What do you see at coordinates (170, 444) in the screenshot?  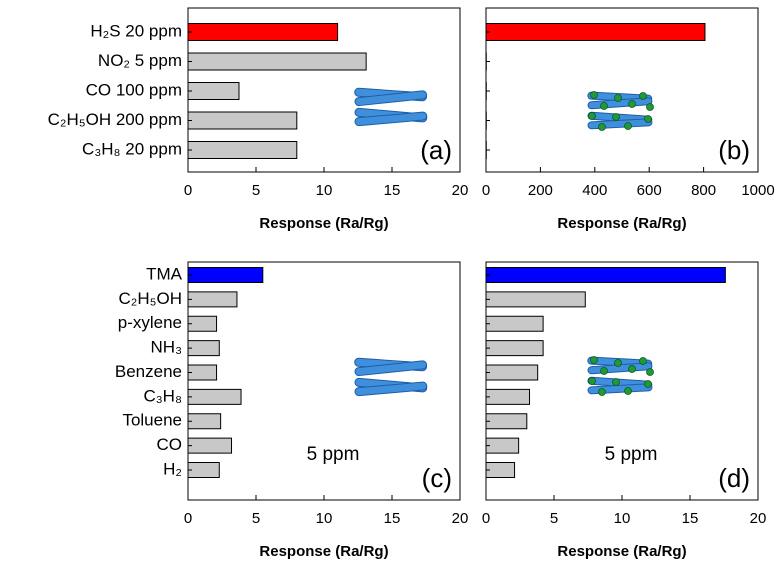 I see `category-label: CO` at bounding box center [170, 444].